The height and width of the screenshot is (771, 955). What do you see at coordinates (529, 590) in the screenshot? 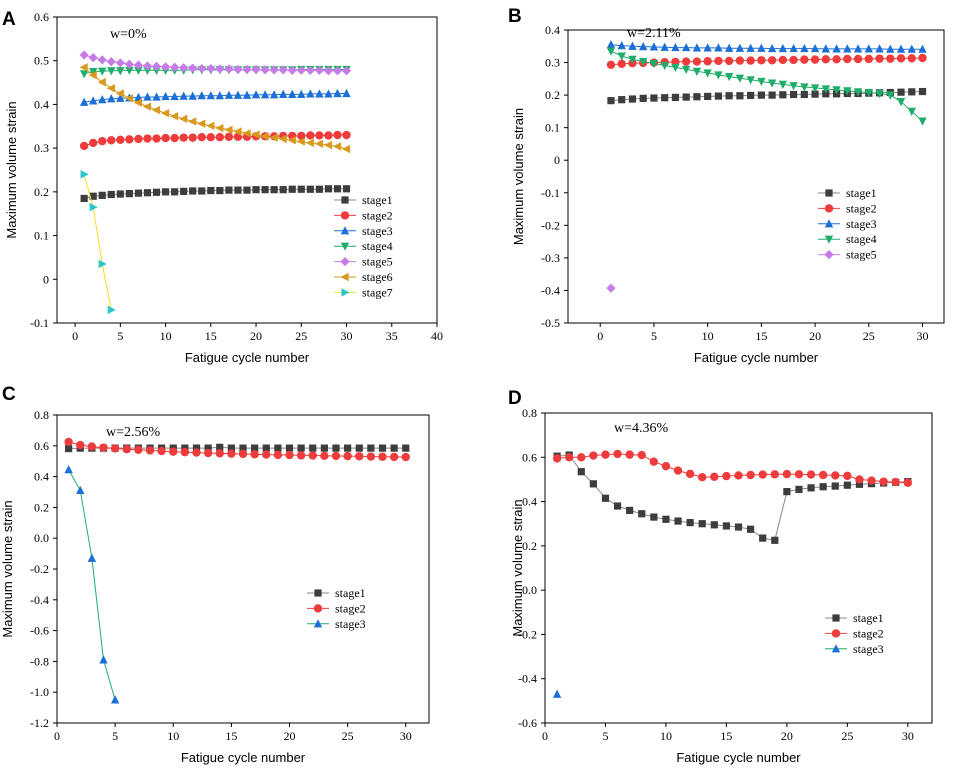
I see `y-tick-label: 0.0` at bounding box center [529, 590].